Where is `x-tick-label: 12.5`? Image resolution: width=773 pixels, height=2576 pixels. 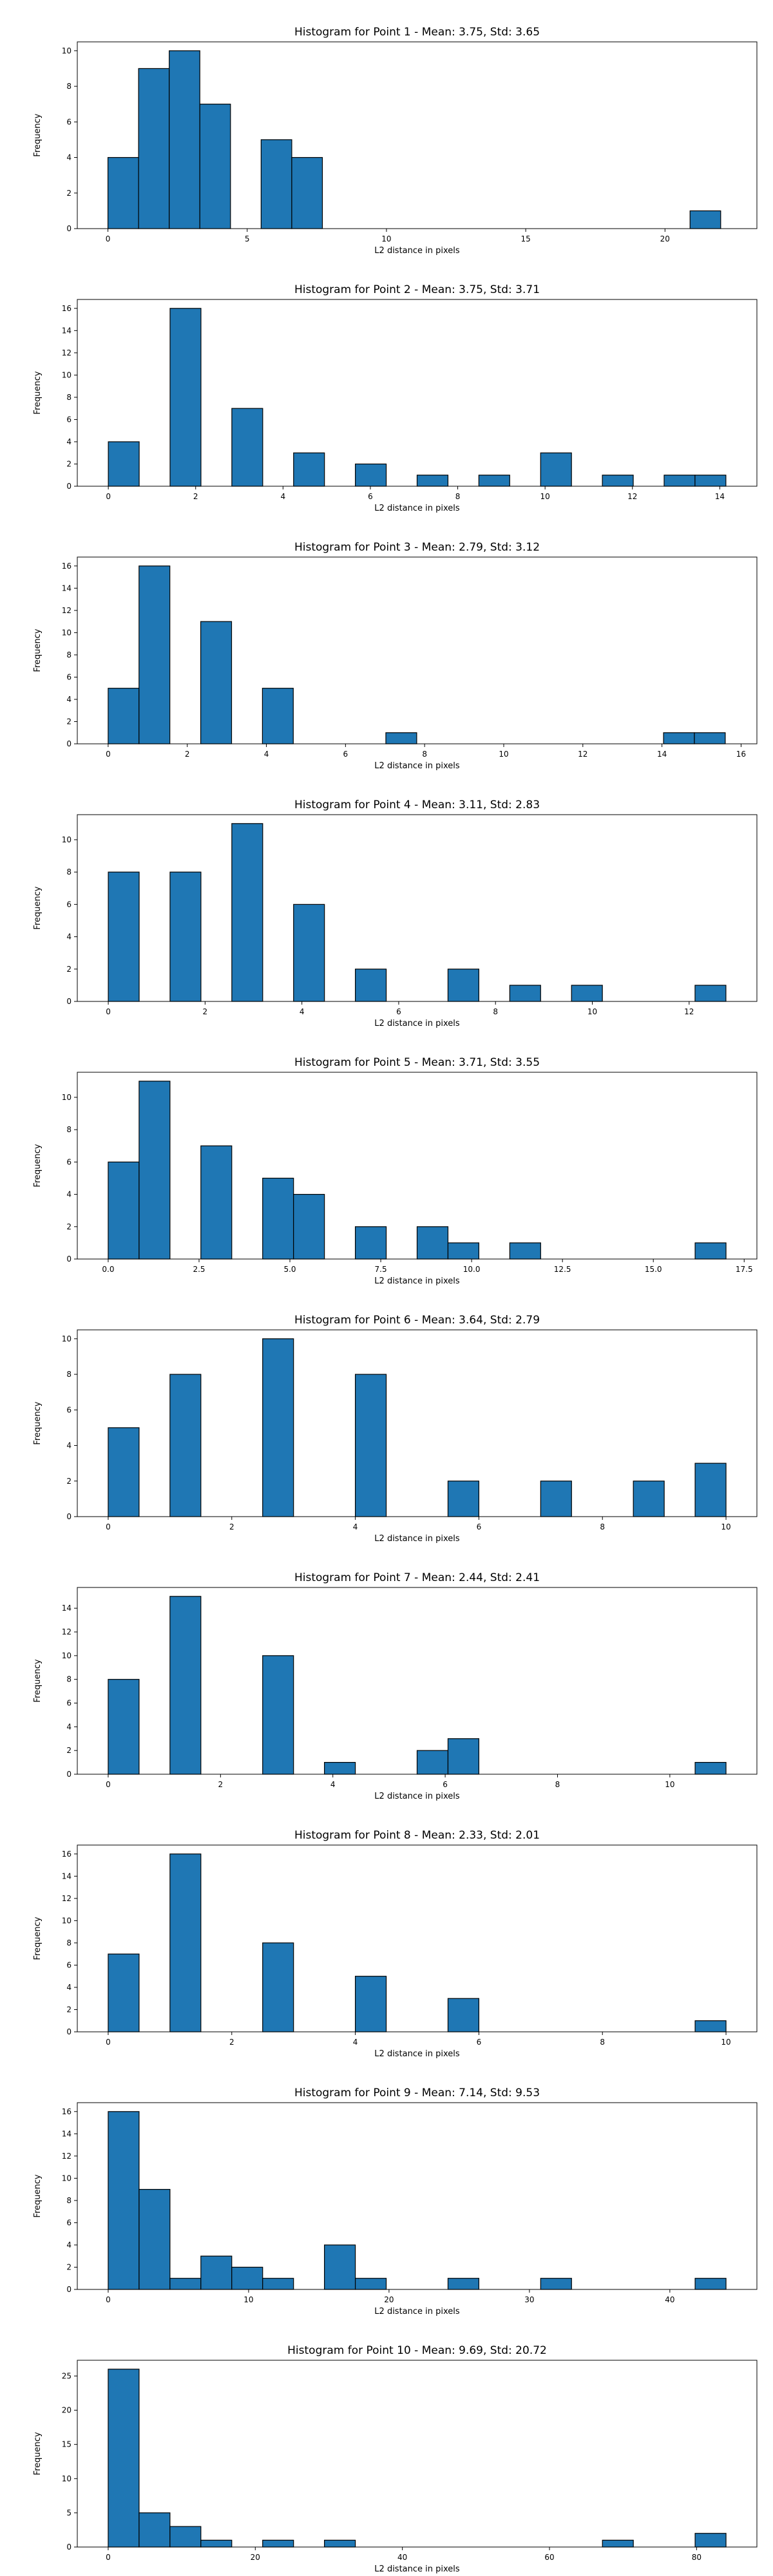 x-tick-label: 12.5 is located at coordinates (562, 1269).